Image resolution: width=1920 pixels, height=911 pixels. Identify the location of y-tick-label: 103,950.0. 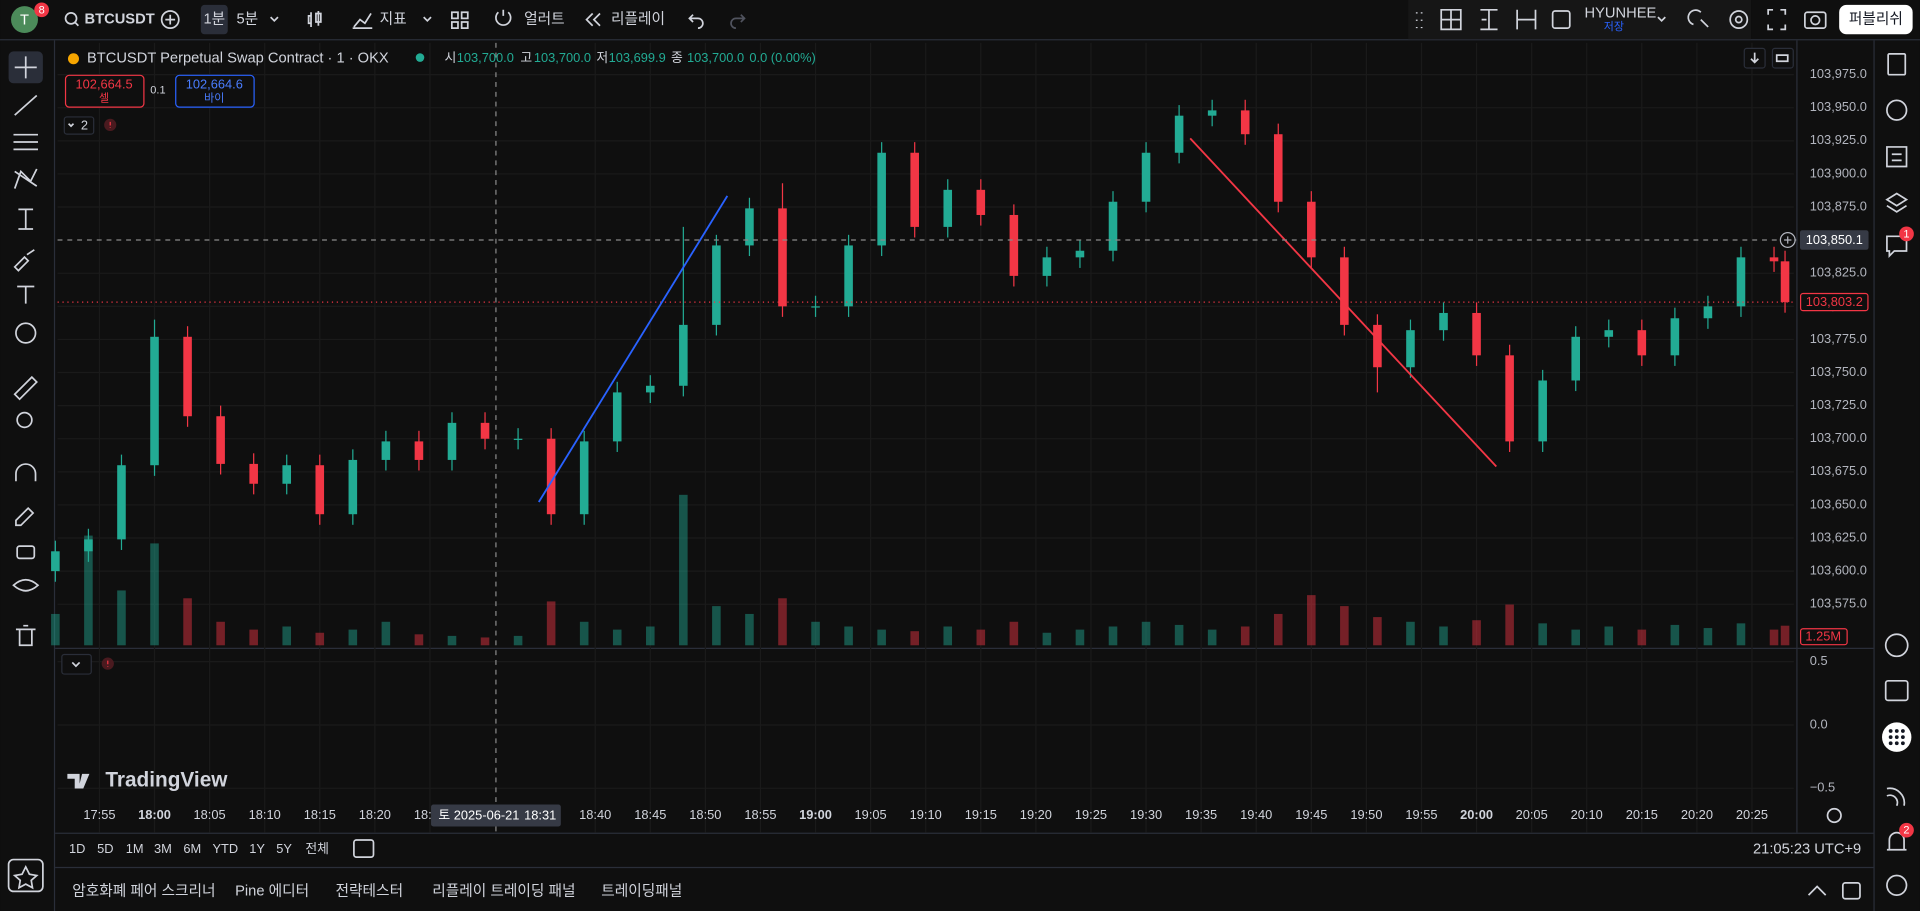
(1838, 106).